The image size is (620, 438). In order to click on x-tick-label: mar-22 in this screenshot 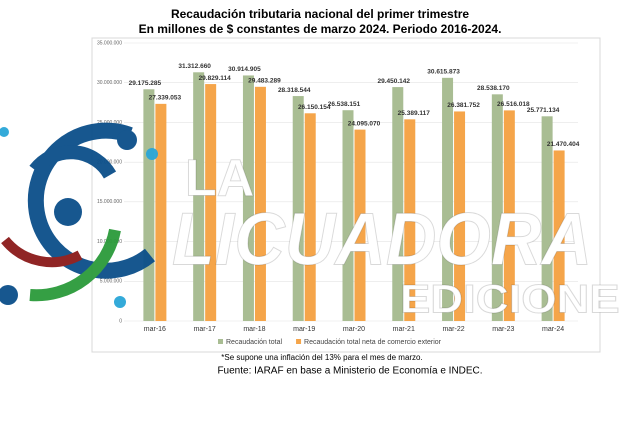, I will do `click(453, 329)`.